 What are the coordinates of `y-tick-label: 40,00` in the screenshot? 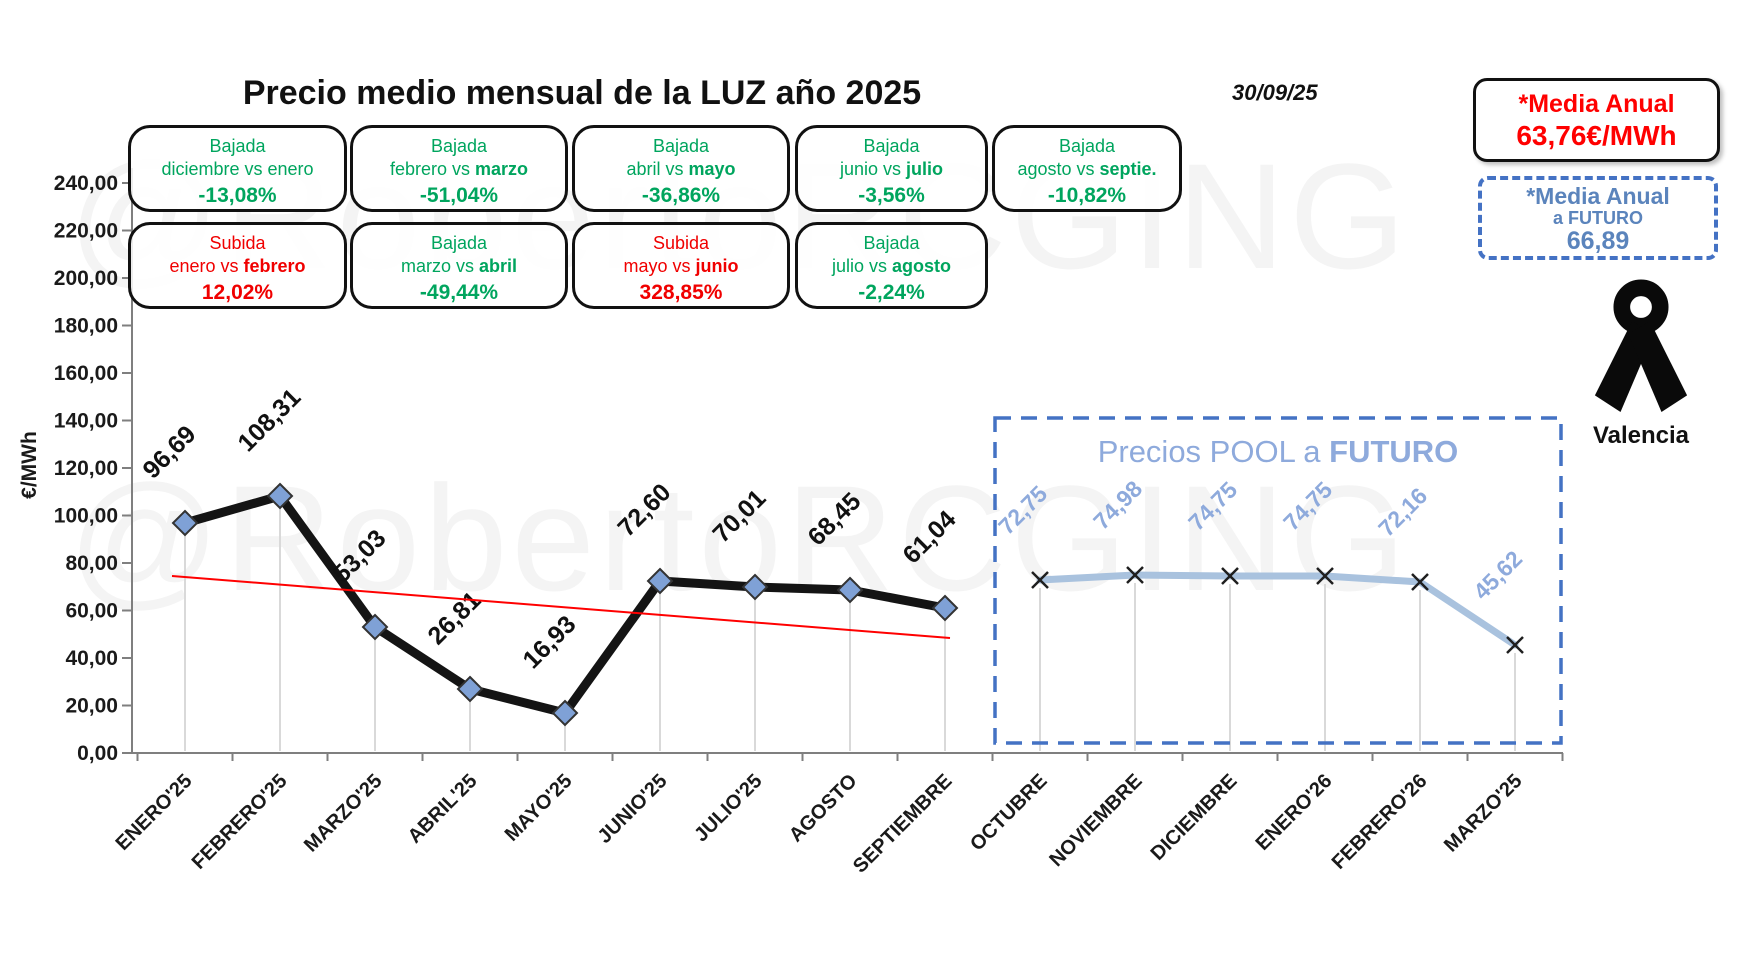 It's located at (91, 658).